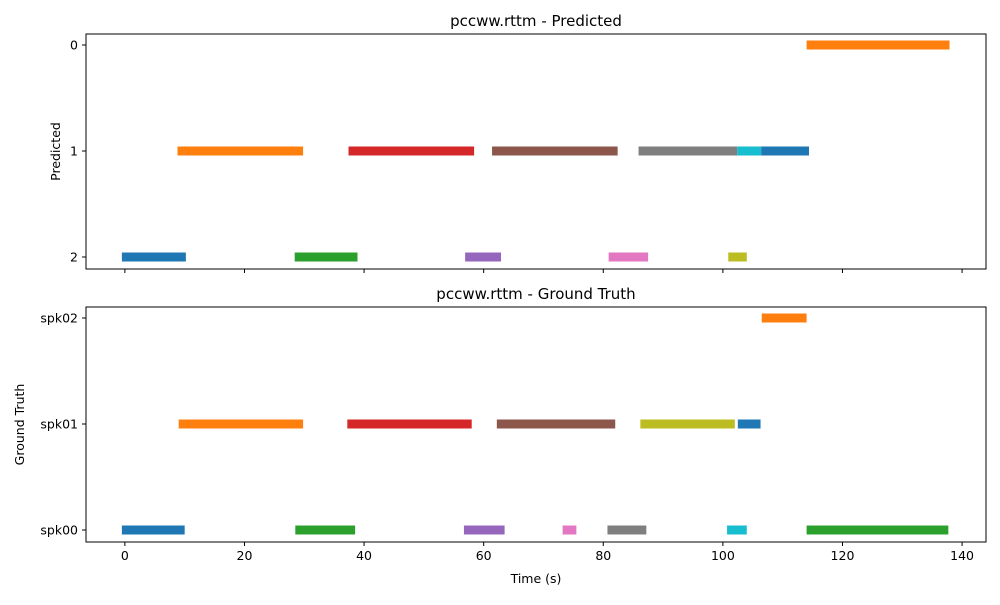 Image resolution: width=1000 pixels, height=605 pixels. Describe the element at coordinates (843, 555) in the screenshot. I see `x-tick-label: 120` at that location.